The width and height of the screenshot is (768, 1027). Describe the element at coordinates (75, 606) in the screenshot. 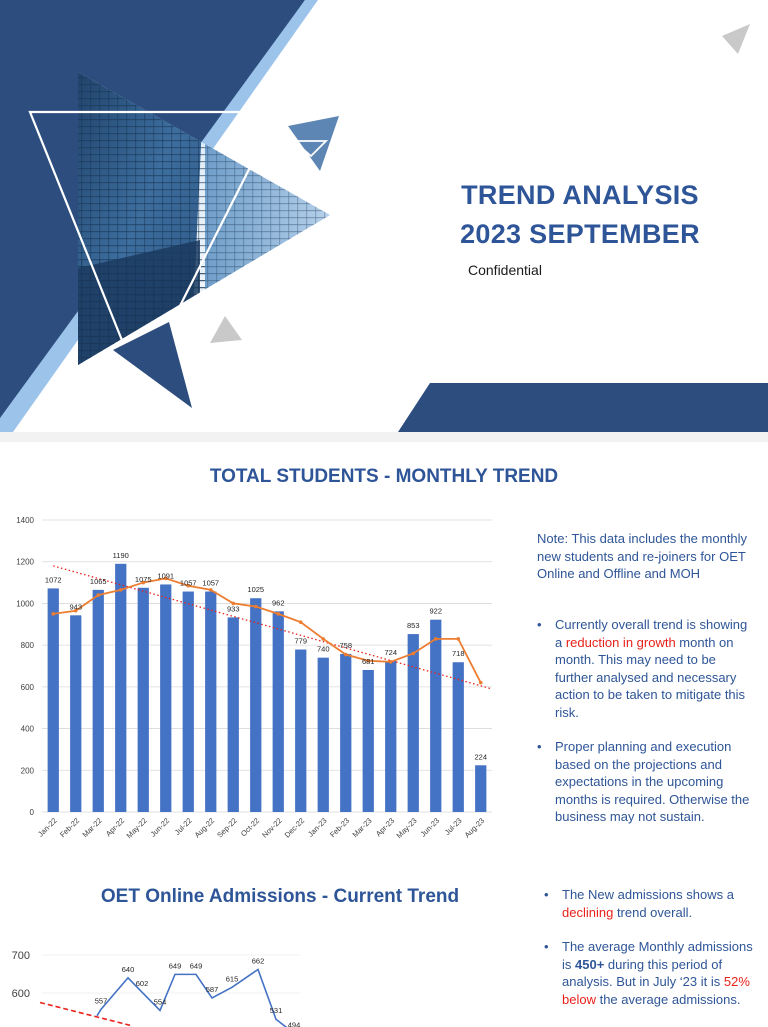

I see `data-label: 943` at that location.